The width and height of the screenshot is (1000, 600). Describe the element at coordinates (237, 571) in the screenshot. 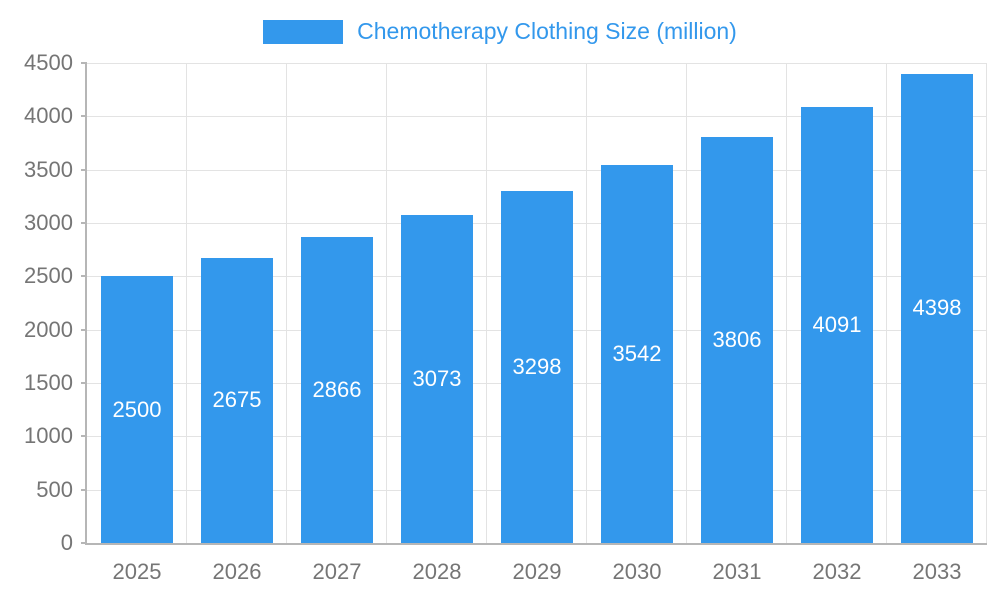

I see `x-tick-label: 2026` at that location.